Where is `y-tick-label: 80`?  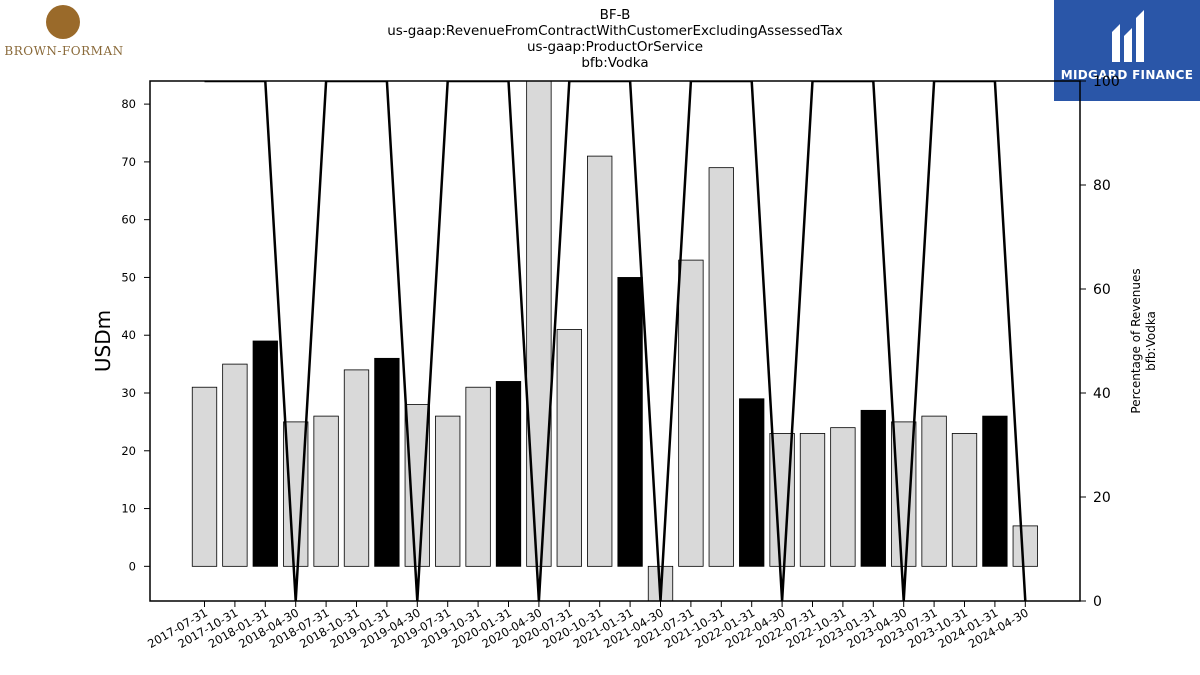
y-tick-label: 80 is located at coordinates (128, 104).